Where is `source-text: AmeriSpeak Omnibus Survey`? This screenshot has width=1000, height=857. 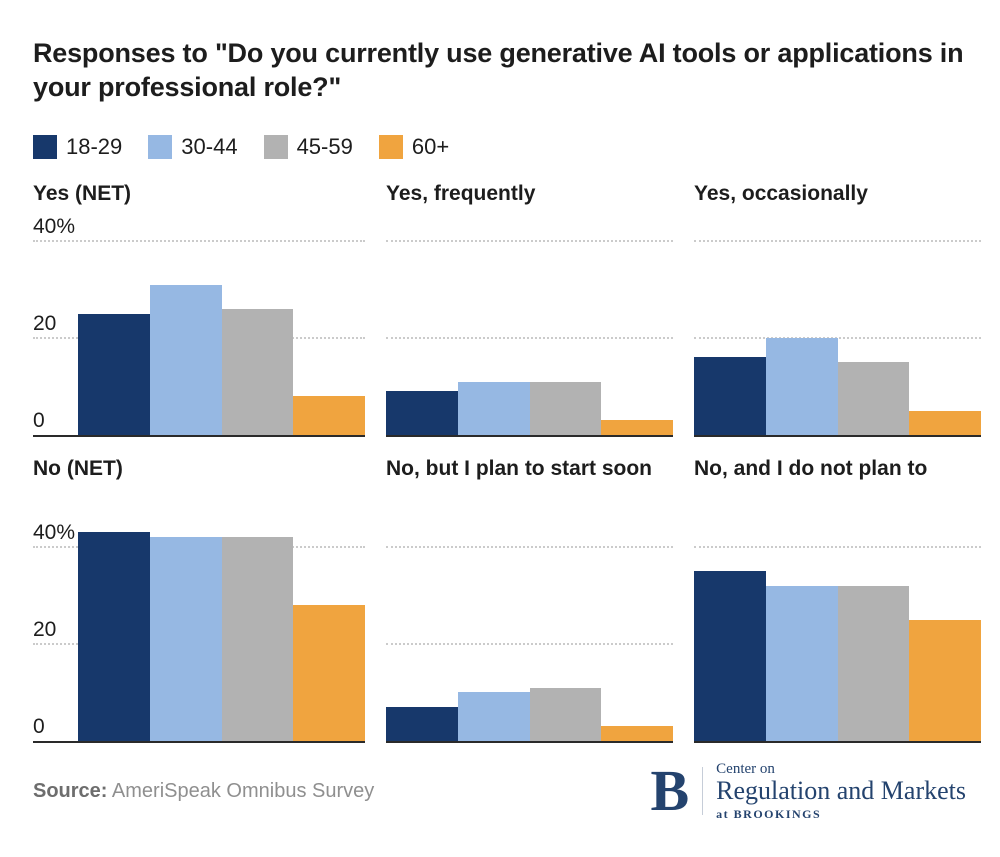
source-text: AmeriSpeak Omnibus Survey is located at coordinates (243, 790).